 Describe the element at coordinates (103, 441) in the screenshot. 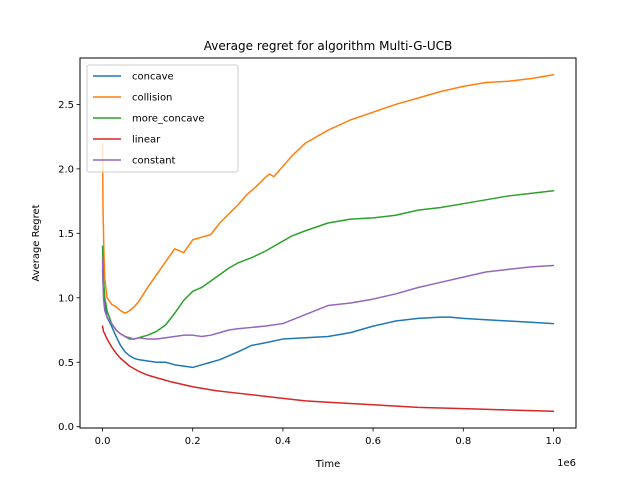

I see `x-tick-label: 0.0` at that location.